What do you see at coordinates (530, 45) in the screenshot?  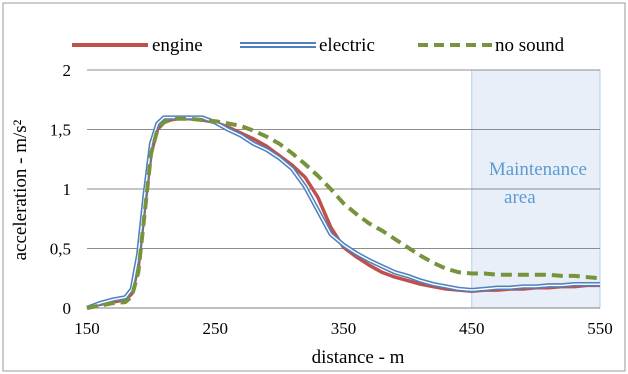 I see `legend-label-no-sound: no sound` at bounding box center [530, 45].